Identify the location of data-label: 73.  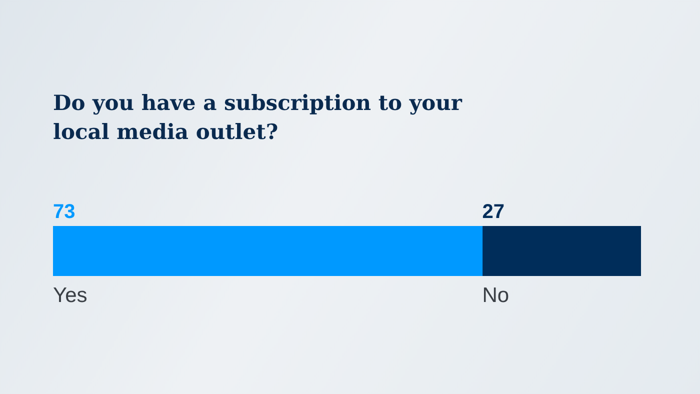
(64, 212).